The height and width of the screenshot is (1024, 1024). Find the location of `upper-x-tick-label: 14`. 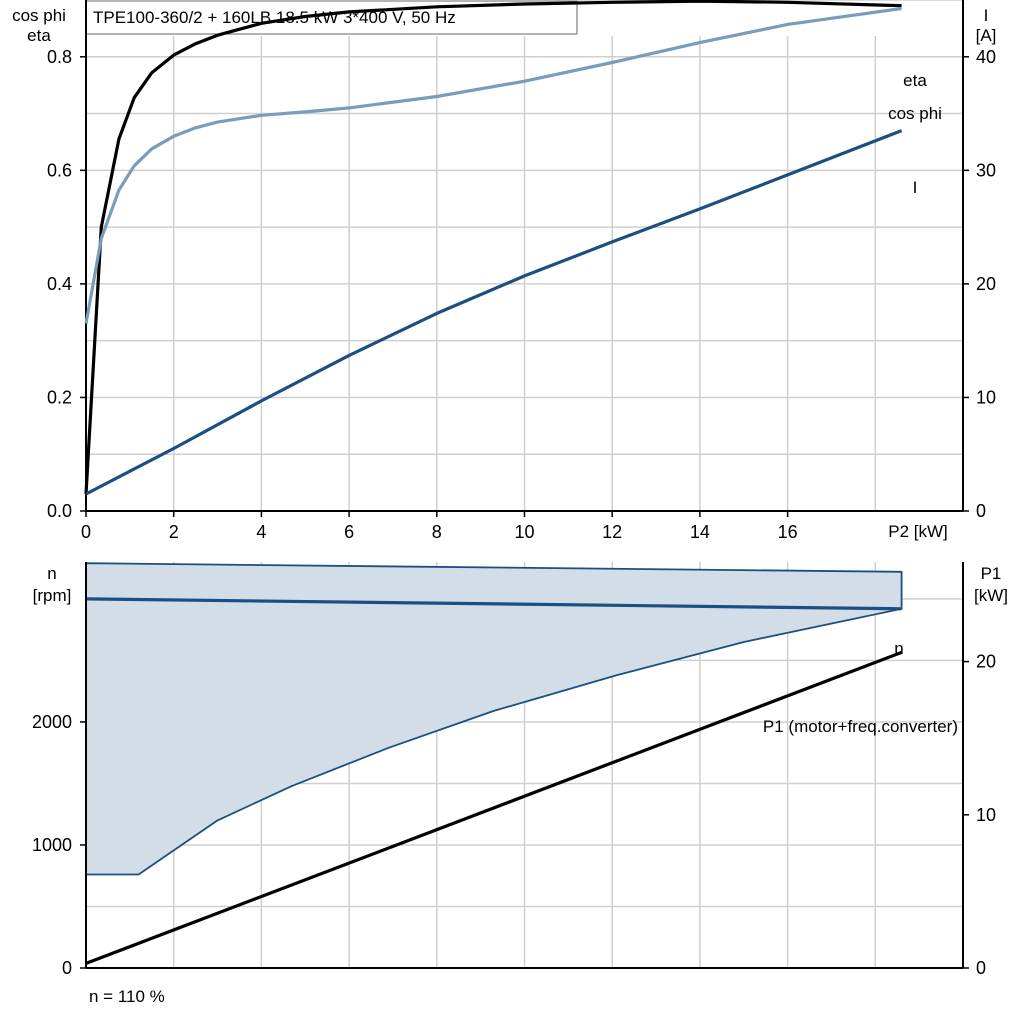

upper-x-tick-label: 14 is located at coordinates (700, 532).